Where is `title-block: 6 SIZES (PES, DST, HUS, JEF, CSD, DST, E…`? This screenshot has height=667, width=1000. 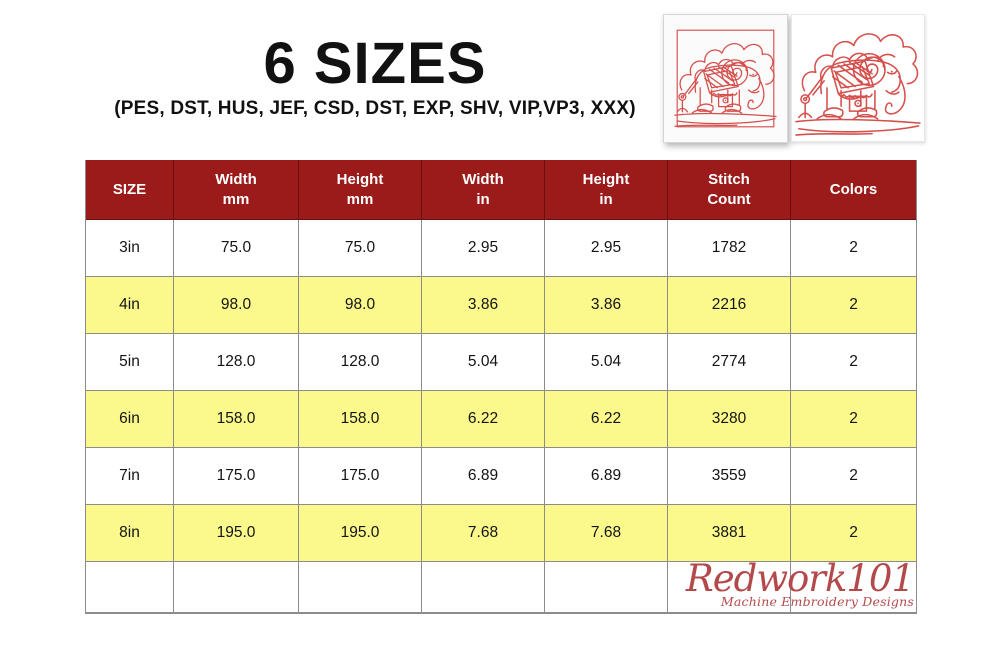
title-block: 6 SIZES (PES, DST, HUS, JEF, CSD, DST, E… is located at coordinates (375, 75).